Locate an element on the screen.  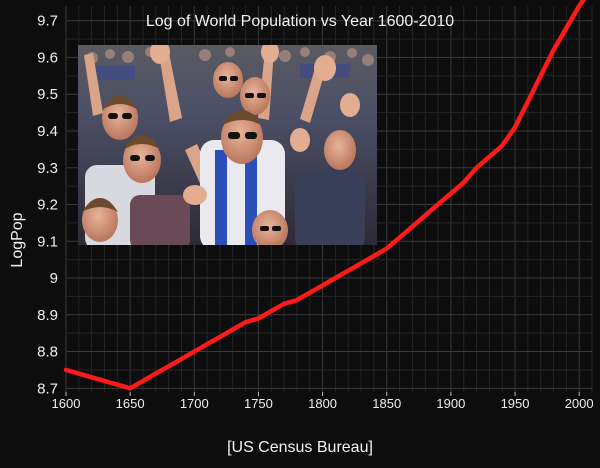
y-tick-label: 9.1 is located at coordinates (47, 241).